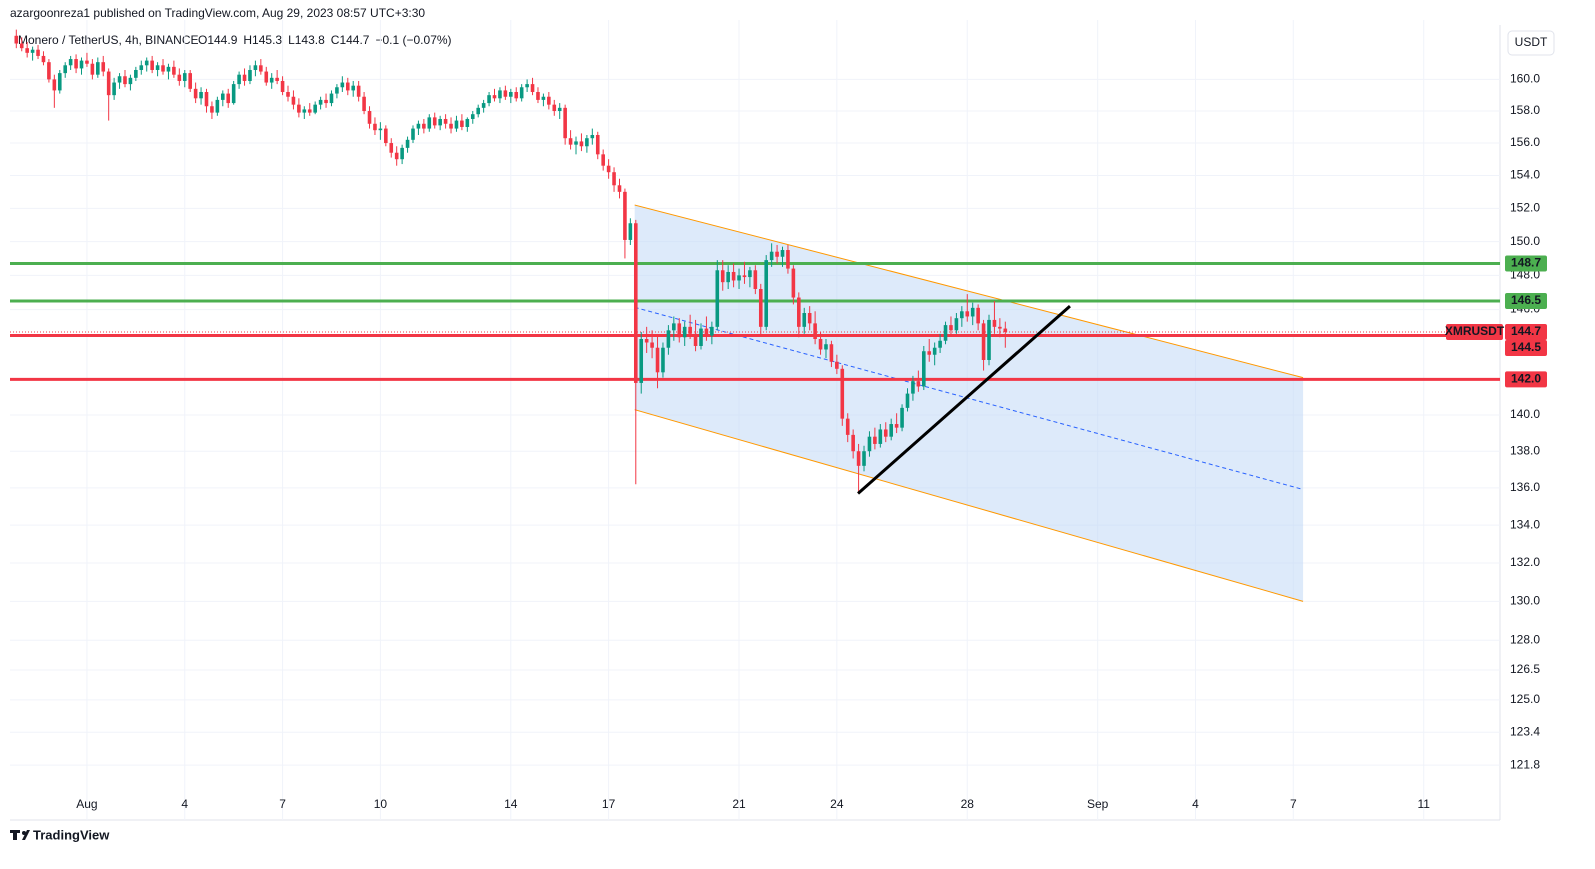 This screenshot has width=1595, height=869. I want to click on last-price-label: 144.7, so click(1526, 331).